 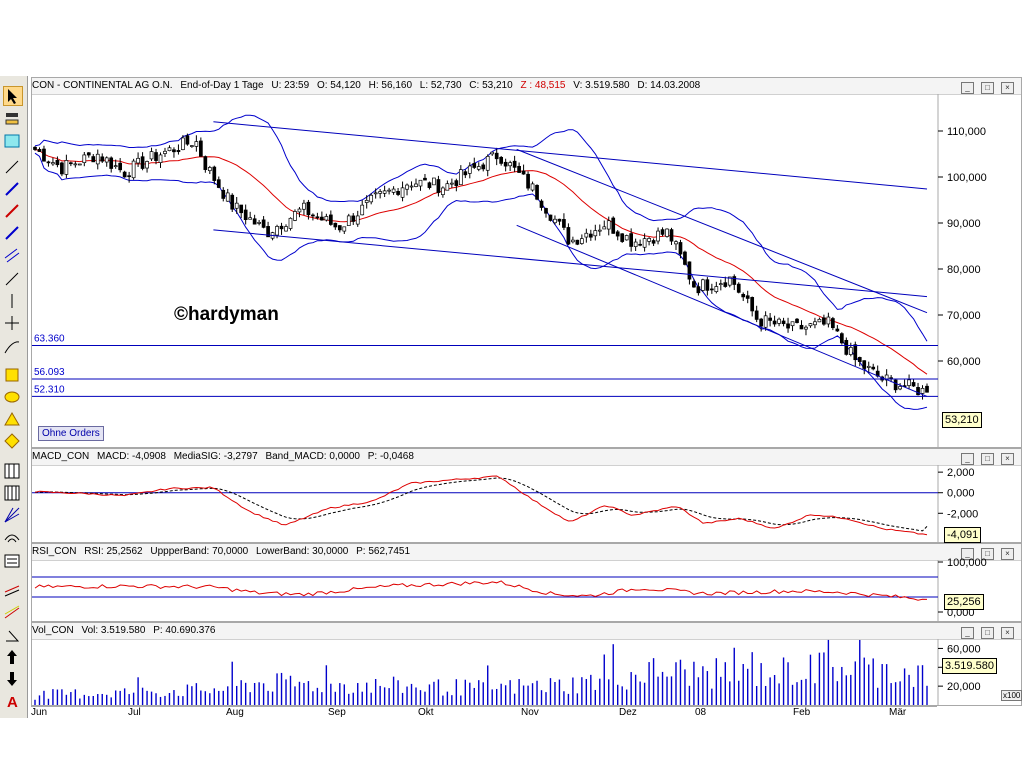 I want to click on diamond-tool-icon, so click(x=13, y=442).